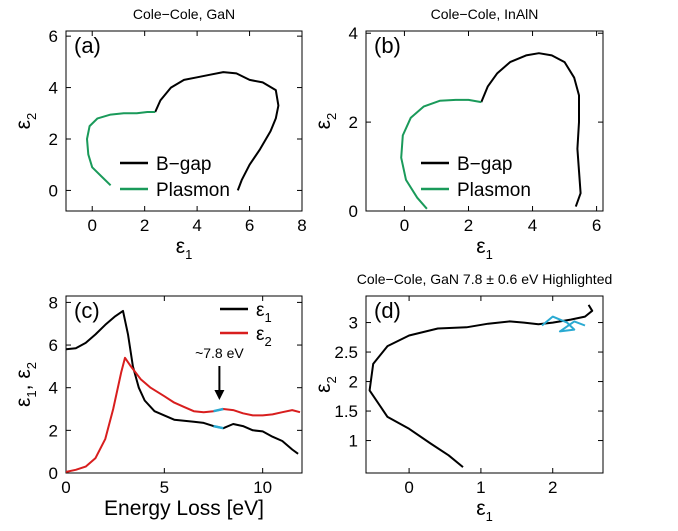 The image size is (678, 531). What do you see at coordinates (264, 312) in the screenshot?
I see `legend-label-1: ε1` at bounding box center [264, 312].